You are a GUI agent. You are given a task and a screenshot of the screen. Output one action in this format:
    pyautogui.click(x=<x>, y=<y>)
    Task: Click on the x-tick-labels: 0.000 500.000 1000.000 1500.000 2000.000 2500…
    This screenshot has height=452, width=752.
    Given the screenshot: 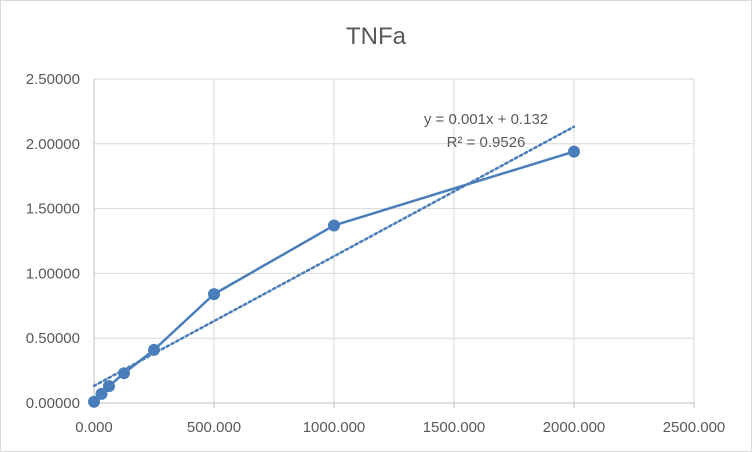 What is the action you would take?
    pyautogui.click(x=400, y=427)
    